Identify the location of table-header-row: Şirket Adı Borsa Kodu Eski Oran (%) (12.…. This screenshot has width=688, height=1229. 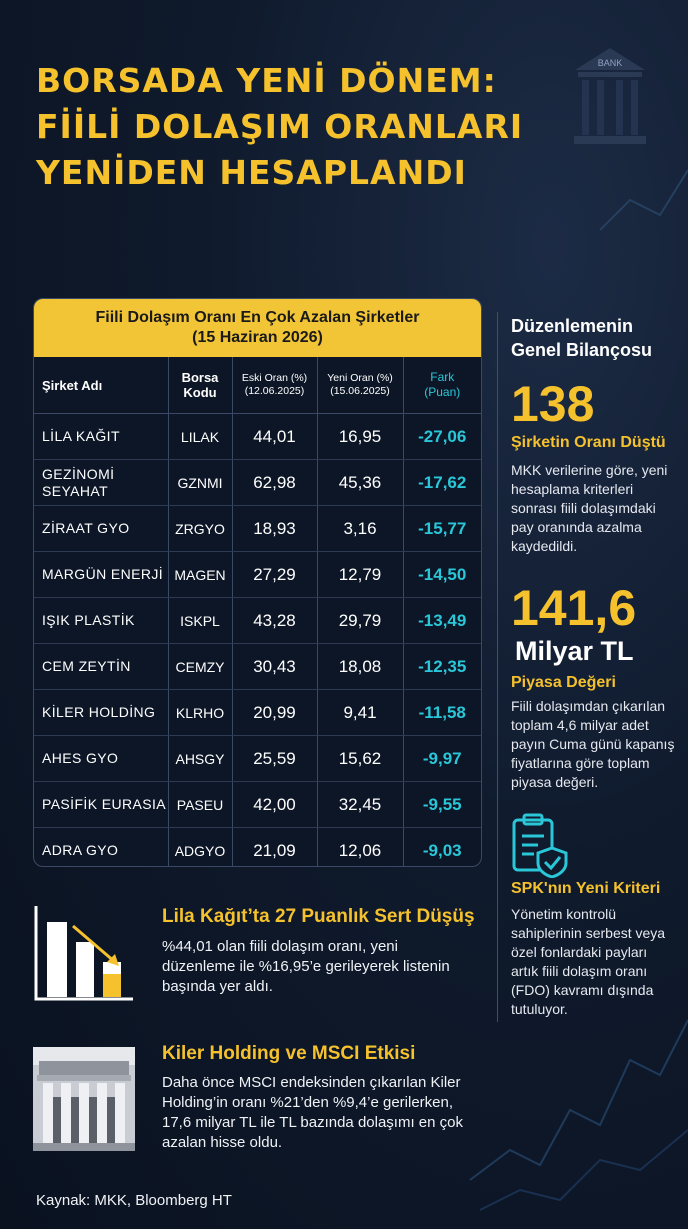
(257, 385).